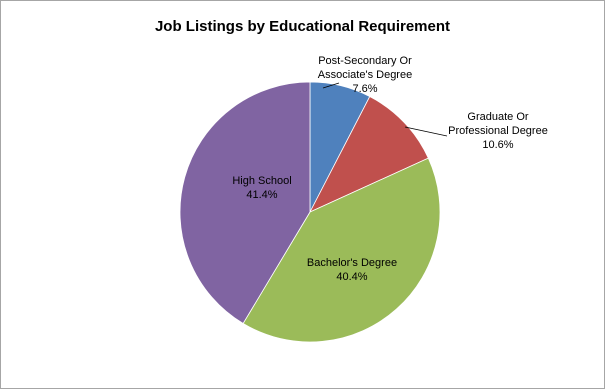 This screenshot has width=605, height=389. I want to click on slice-label-0: Post-Secondary Or Associate's Degree 7.6%, so click(365, 75).